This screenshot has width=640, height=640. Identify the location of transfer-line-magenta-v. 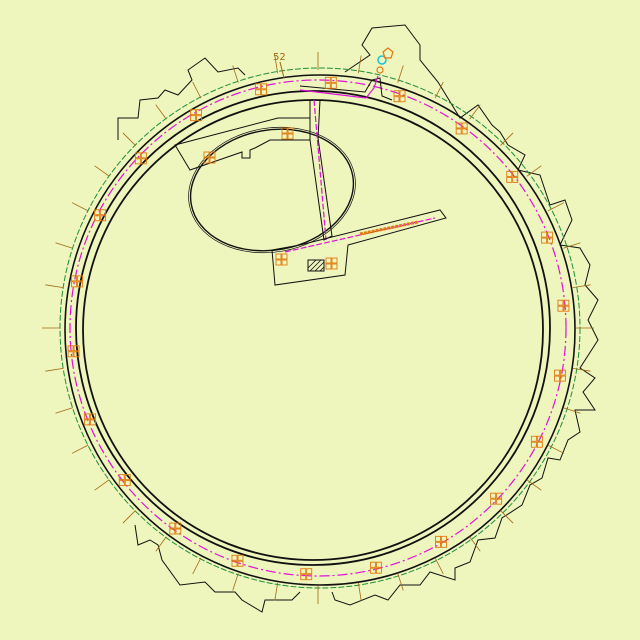
(320, 170).